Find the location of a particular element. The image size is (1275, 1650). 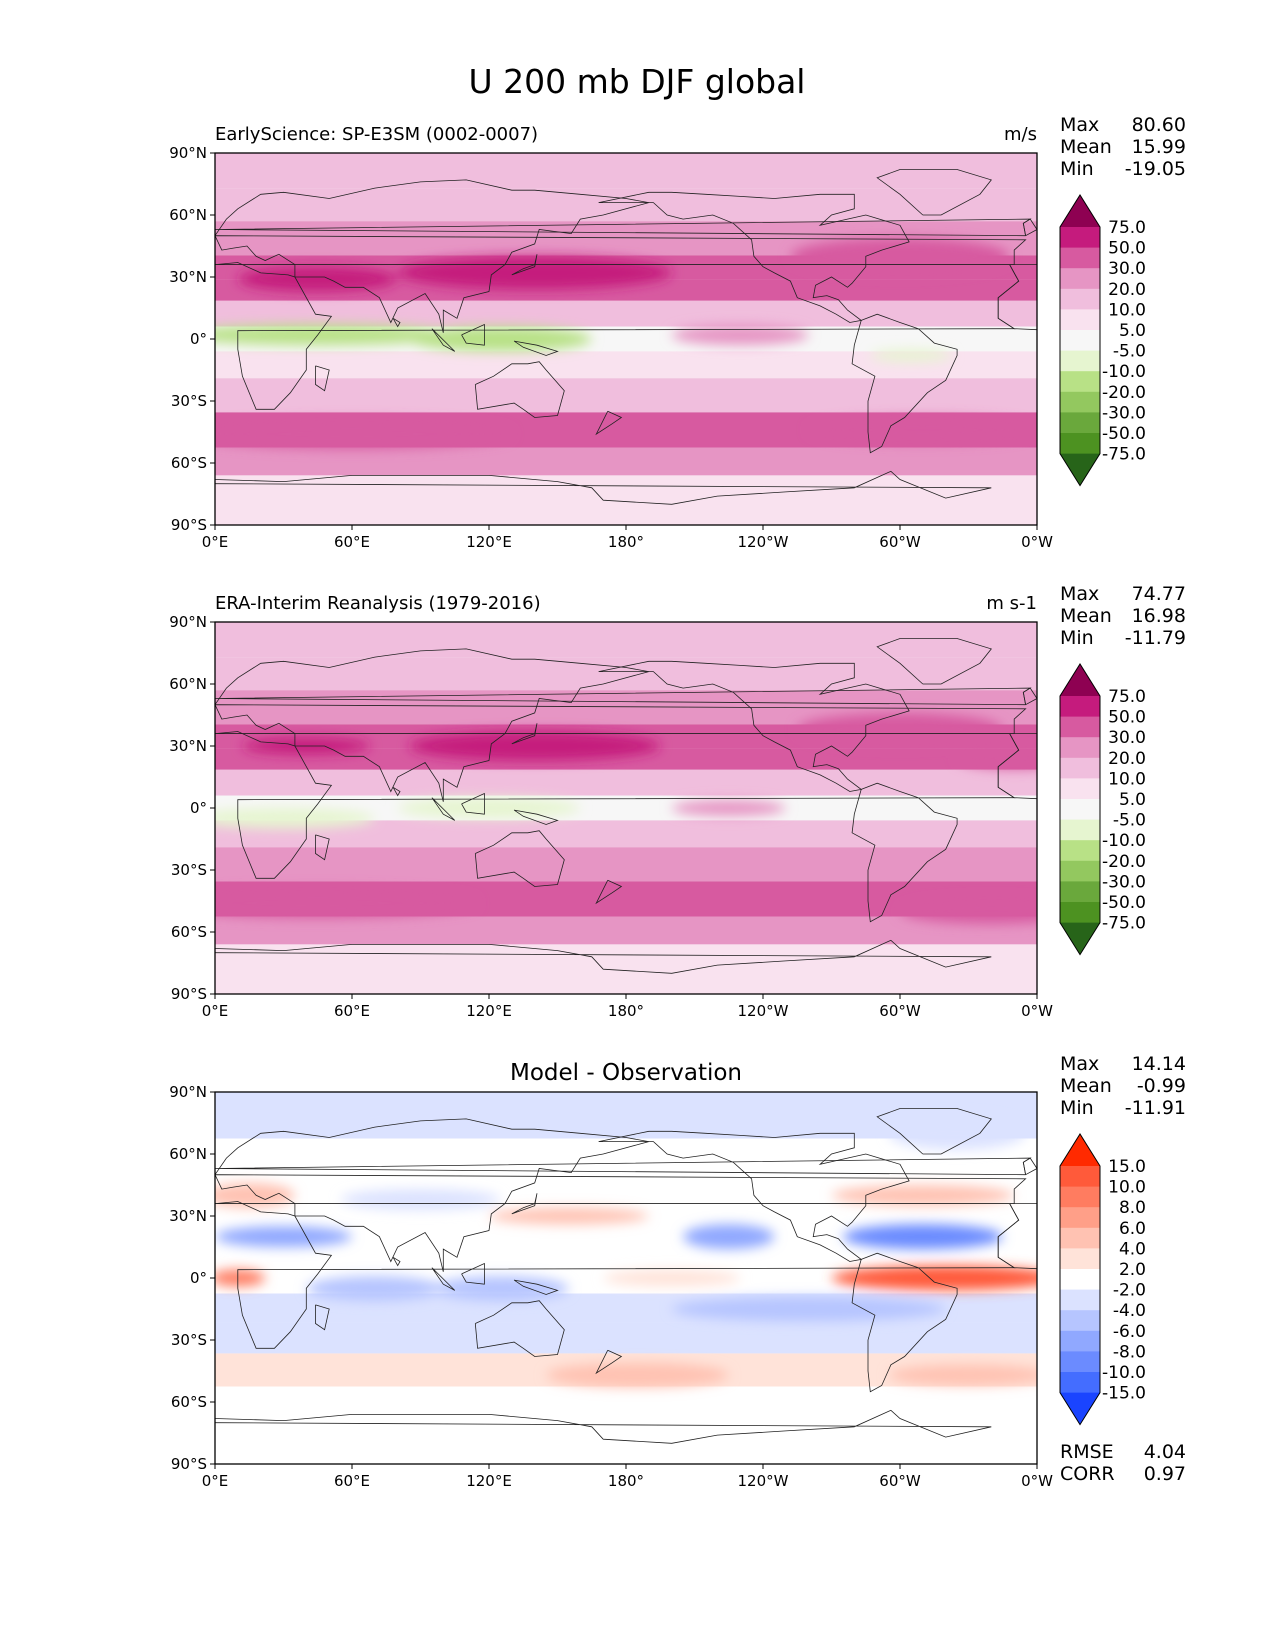

subplot-title-left: ERA-Interim Reanalysis (1979-2016) is located at coordinates (378, 603).